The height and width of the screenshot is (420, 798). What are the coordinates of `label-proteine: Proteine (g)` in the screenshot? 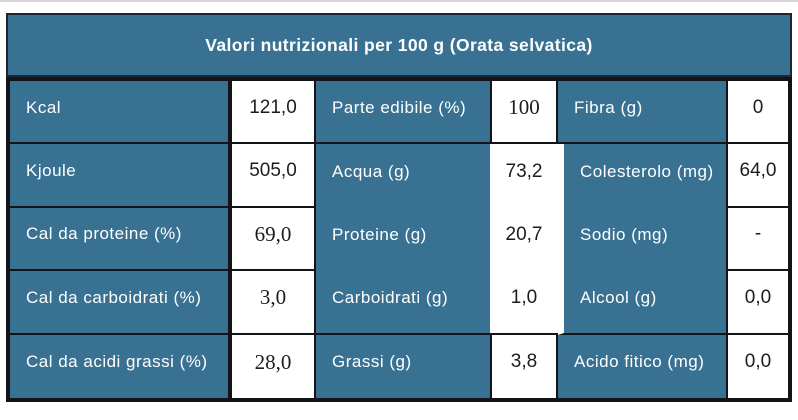 It's located at (403, 239).